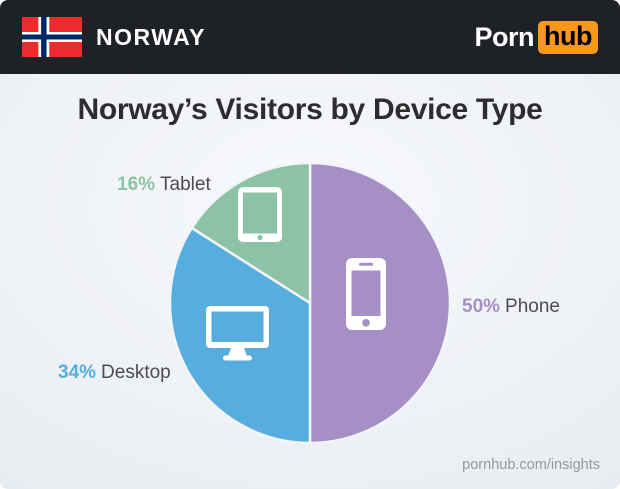  Describe the element at coordinates (310, 109) in the screenshot. I see `chart-title: Norway’s Visitors by Device Type` at that location.